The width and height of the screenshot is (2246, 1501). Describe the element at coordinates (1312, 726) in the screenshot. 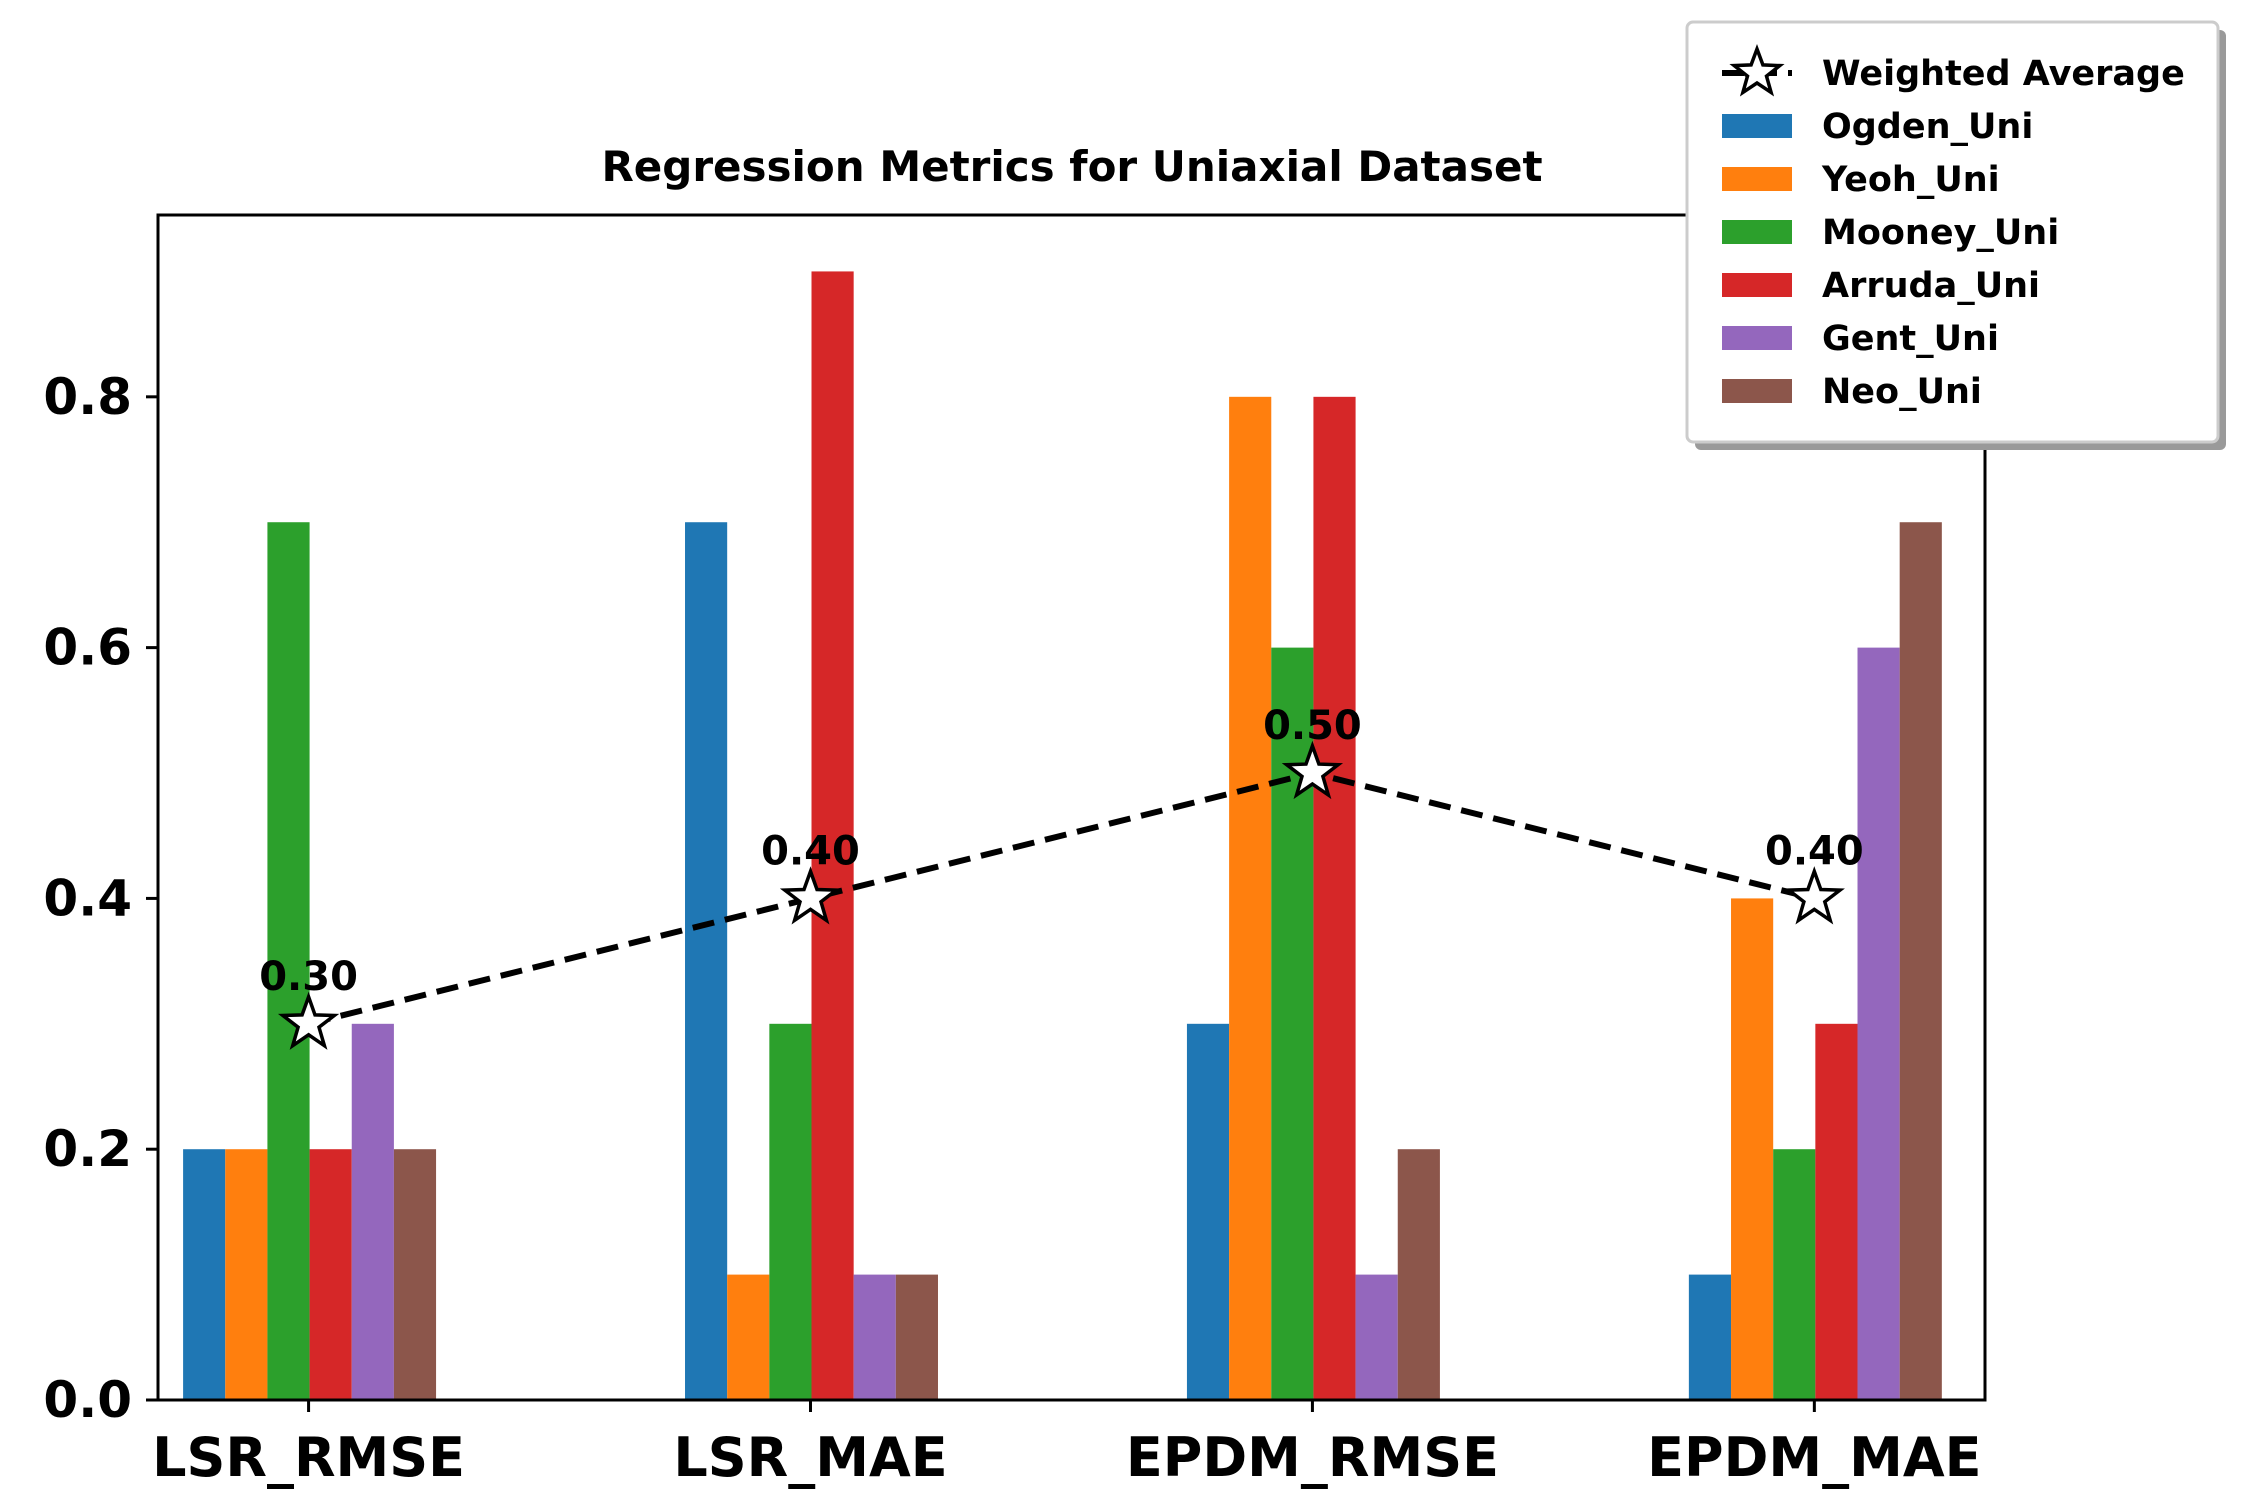

I see `weighted-average-data-label: 0.50` at that location.